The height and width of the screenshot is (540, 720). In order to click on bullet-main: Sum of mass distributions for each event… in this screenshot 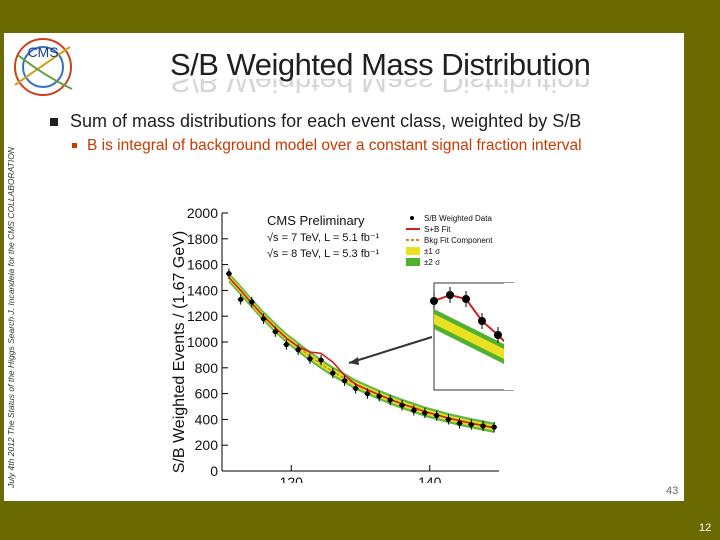, I will do `click(315, 121)`.